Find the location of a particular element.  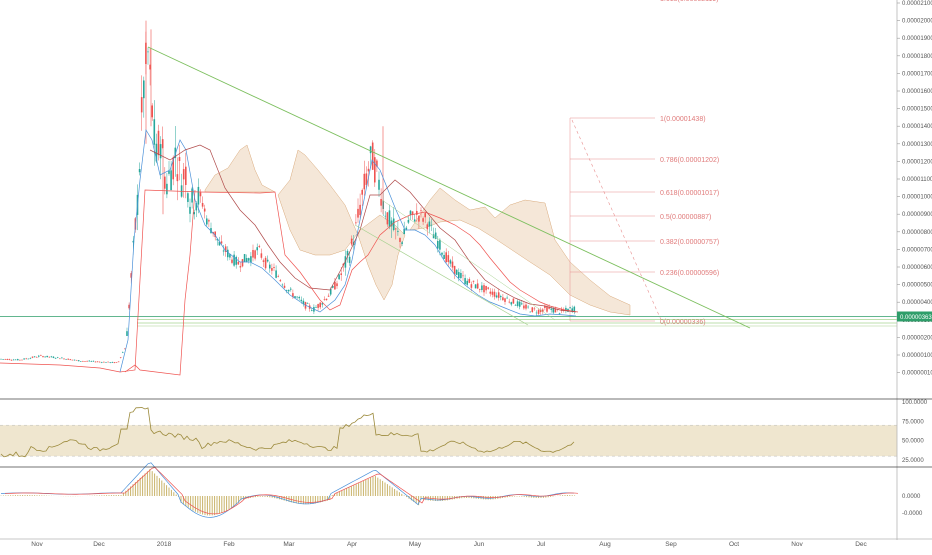

price-tick-label: 0.00002000 is located at coordinates (917, 22).